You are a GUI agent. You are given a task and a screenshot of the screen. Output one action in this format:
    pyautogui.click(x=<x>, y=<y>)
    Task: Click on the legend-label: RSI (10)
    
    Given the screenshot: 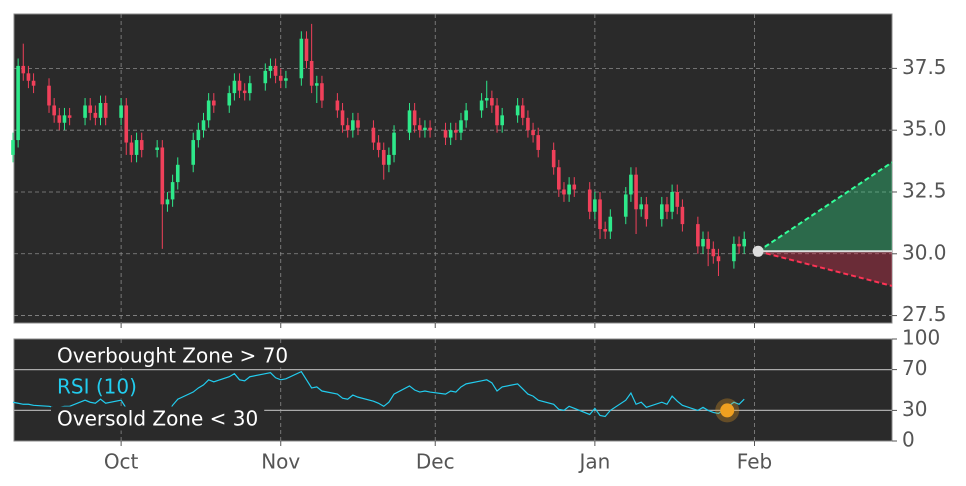 What is the action you would take?
    pyautogui.click(x=97, y=387)
    